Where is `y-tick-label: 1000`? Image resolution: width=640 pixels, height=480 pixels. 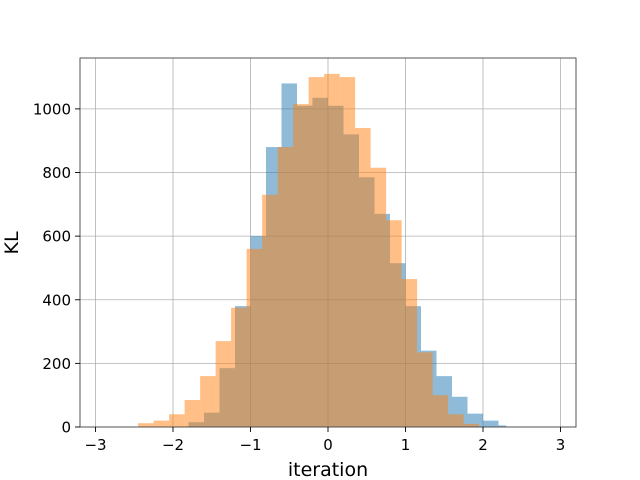
y-tick-label: 1000 is located at coordinates (52, 109).